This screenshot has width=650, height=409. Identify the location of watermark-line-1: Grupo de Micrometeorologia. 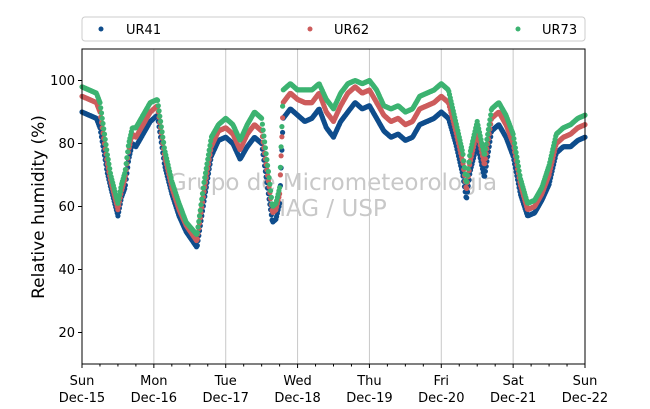
(333, 183).